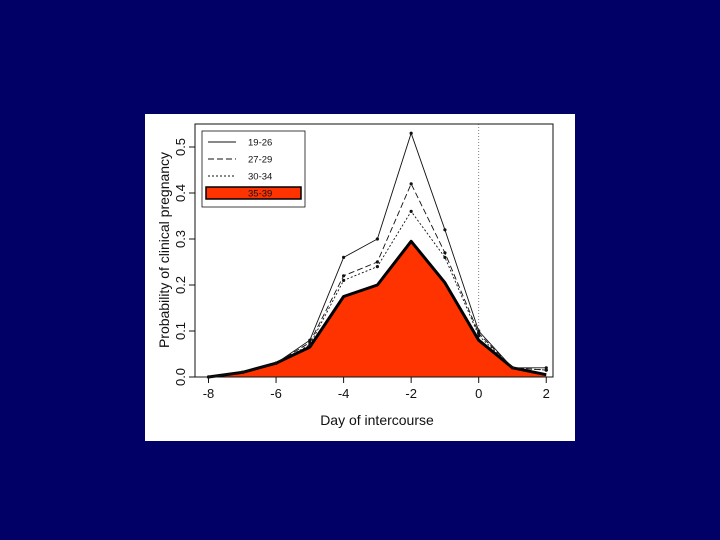 The height and width of the screenshot is (540, 720). Describe the element at coordinates (445, 257) in the screenshot. I see `point-30-34--1` at that location.